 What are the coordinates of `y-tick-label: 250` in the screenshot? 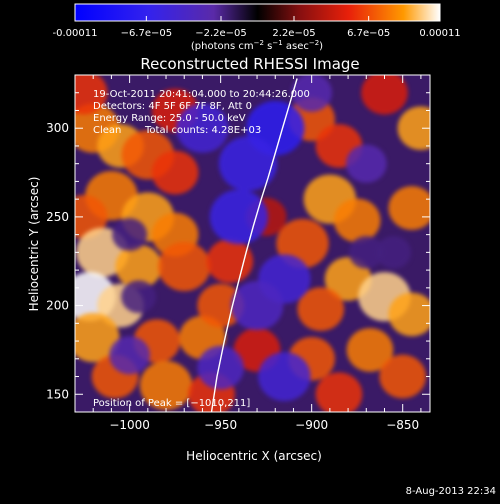 It's located at (57, 217).